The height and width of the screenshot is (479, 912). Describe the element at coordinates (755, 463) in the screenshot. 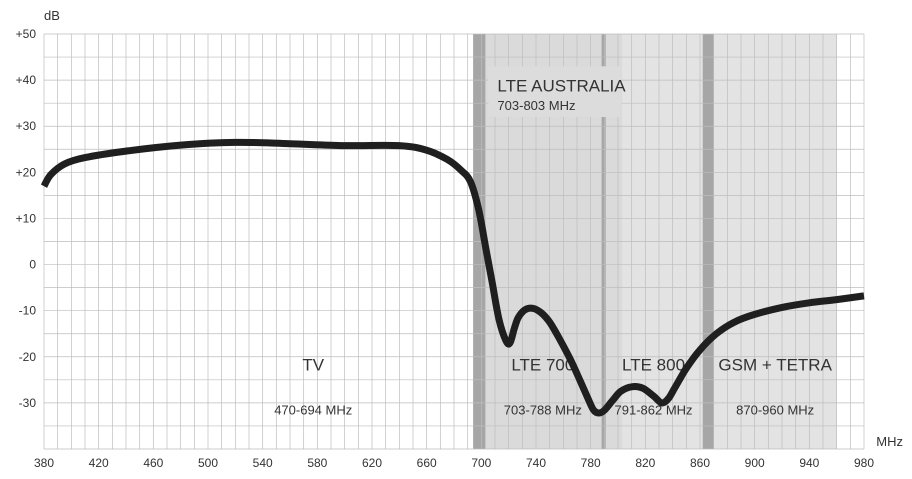

I see `x-tick-label: 900` at that location.